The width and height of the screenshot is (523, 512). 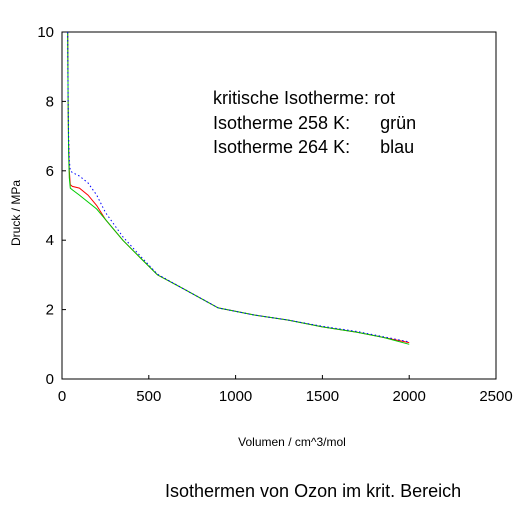 I want to click on x-tick-label: 2500, so click(x=495, y=396).